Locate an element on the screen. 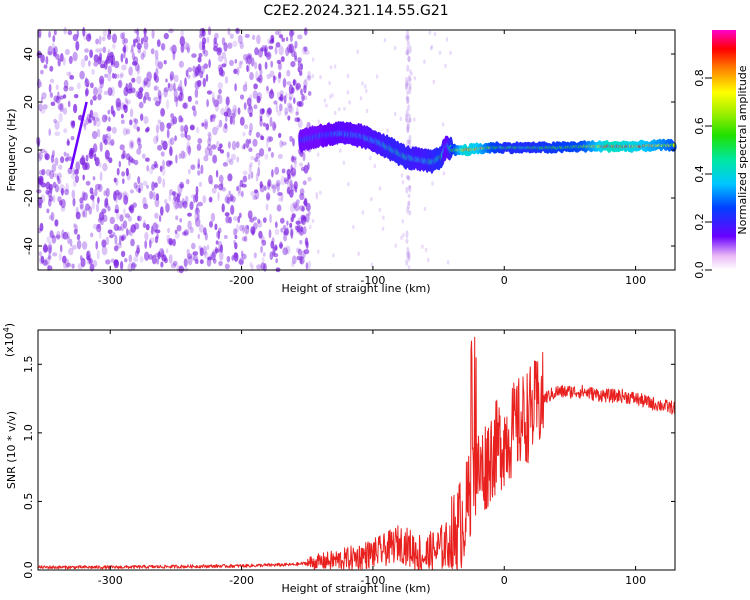  colorbar-gradient is located at coordinates (724, 150).